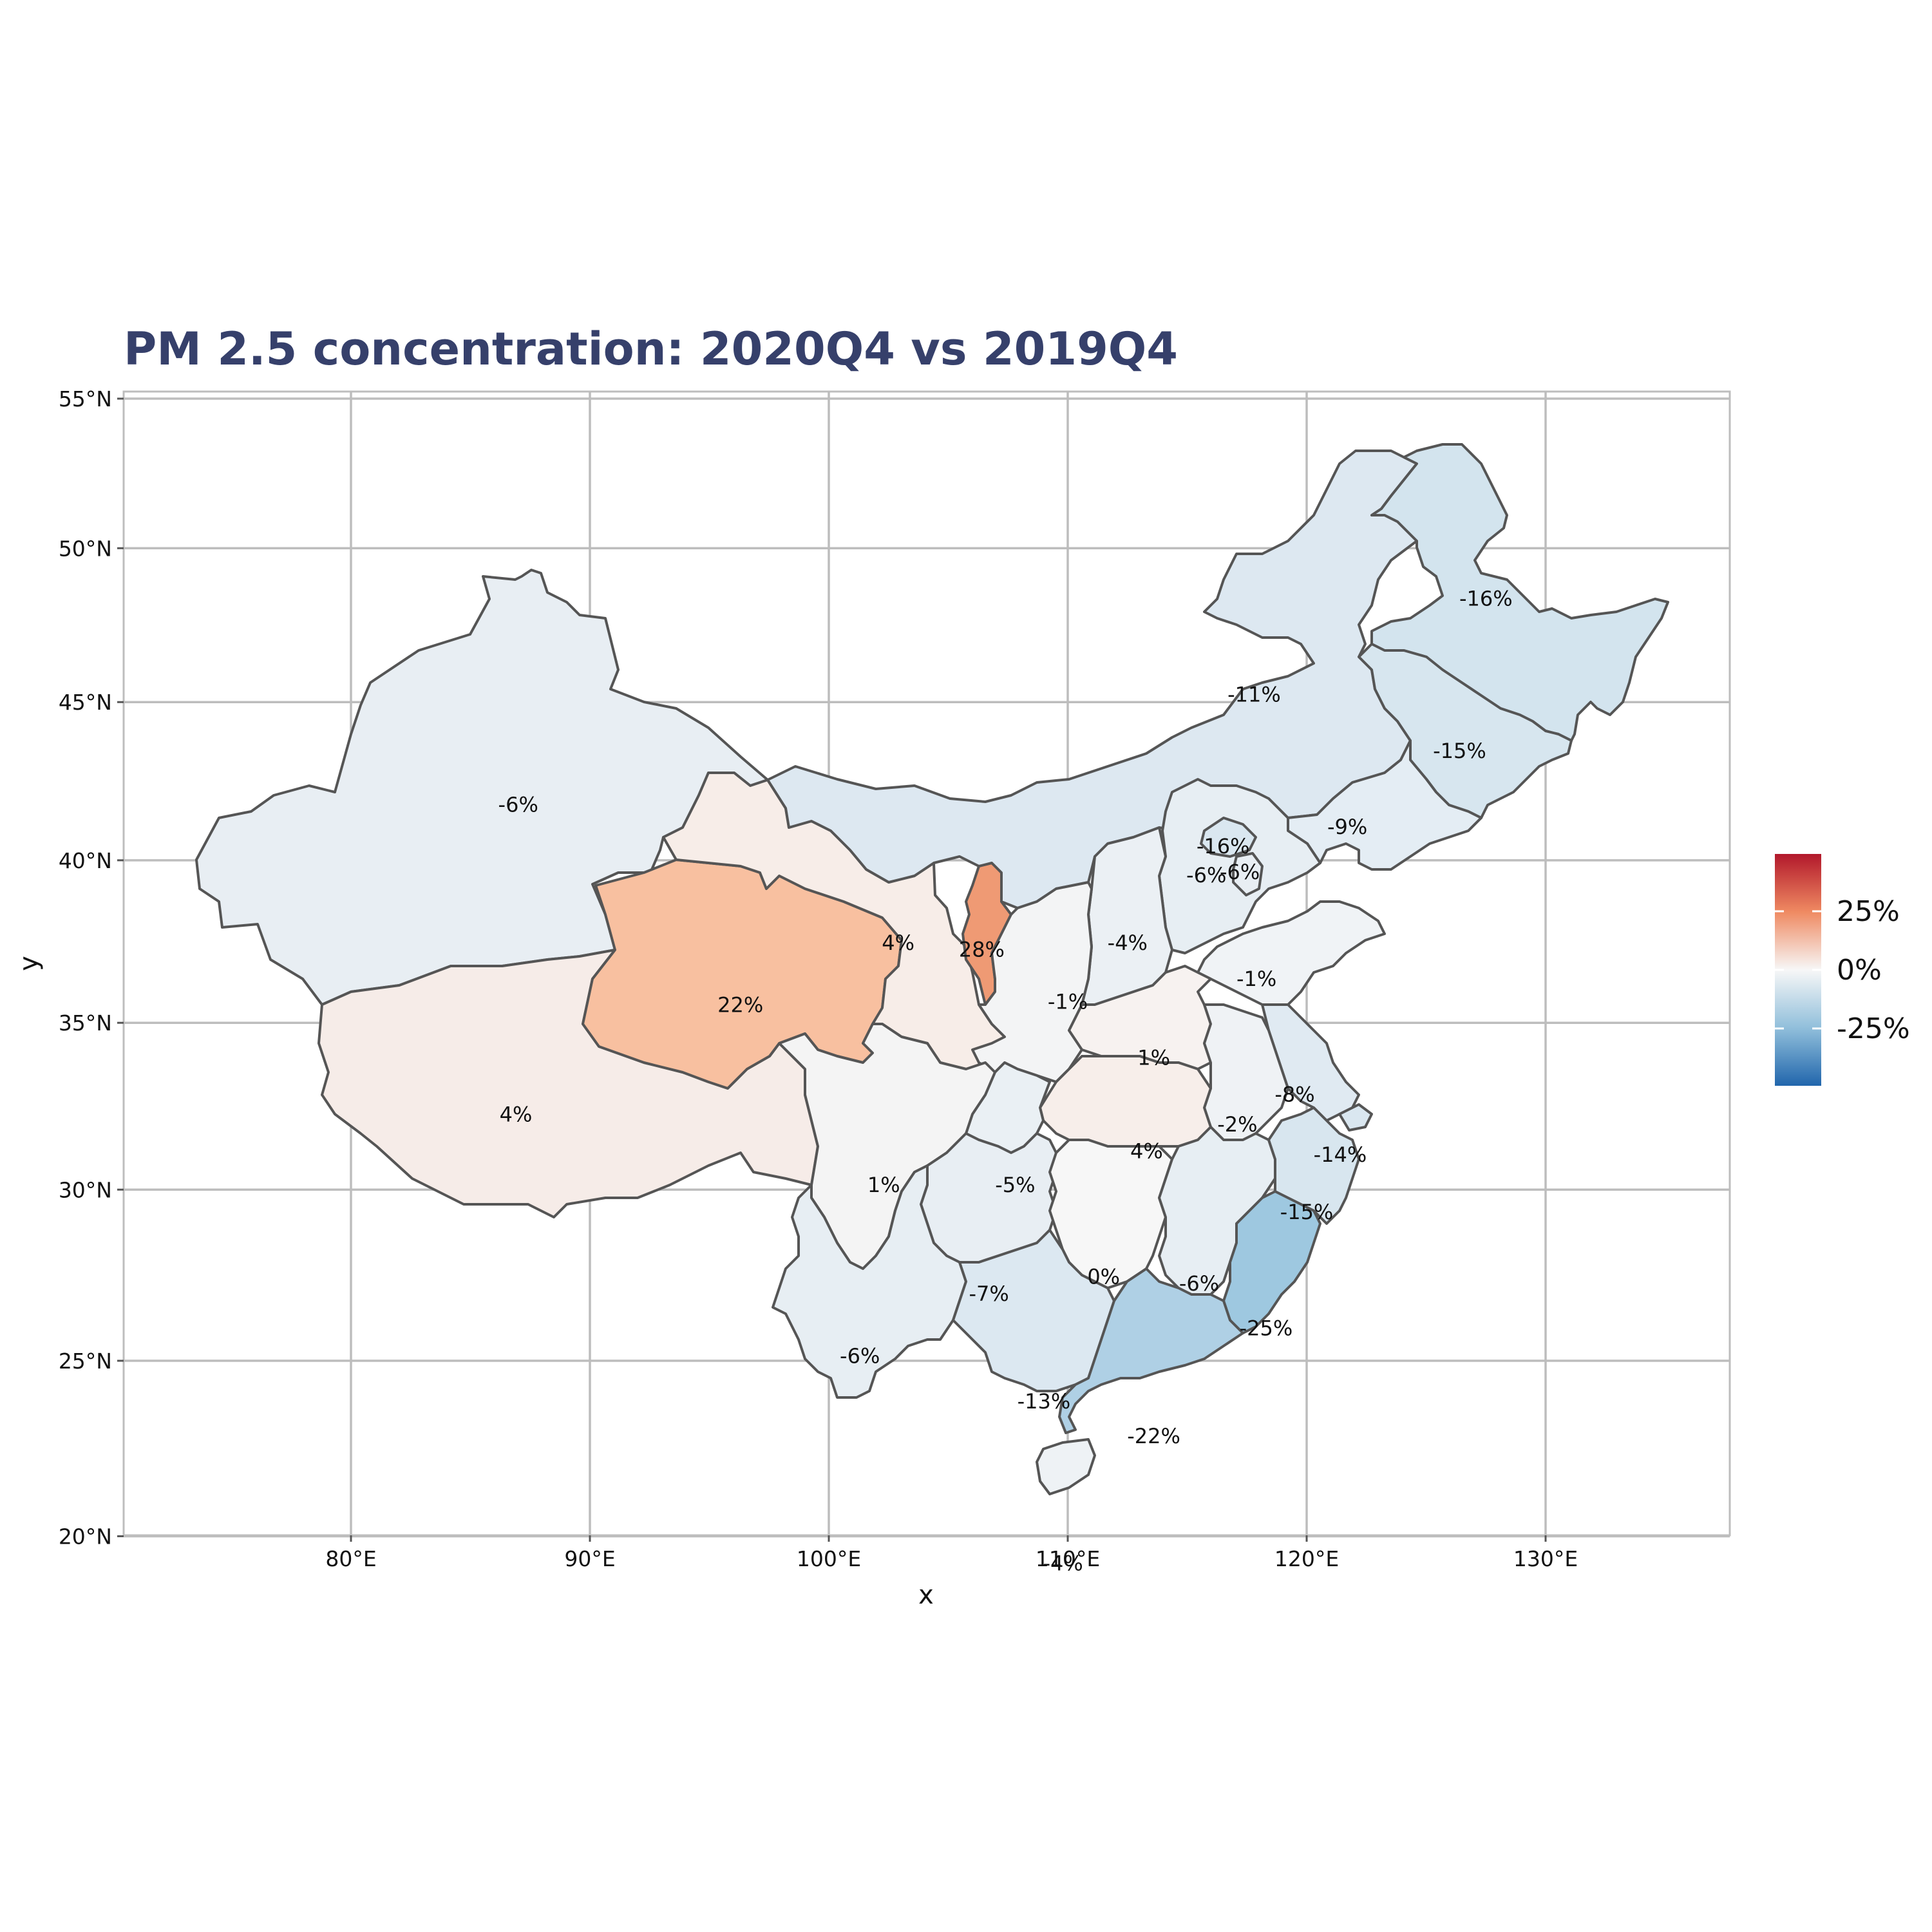 This screenshot has width=1932, height=1932. What do you see at coordinates (85, 860) in the screenshot?
I see `y-tick-label: 40°N` at bounding box center [85, 860].